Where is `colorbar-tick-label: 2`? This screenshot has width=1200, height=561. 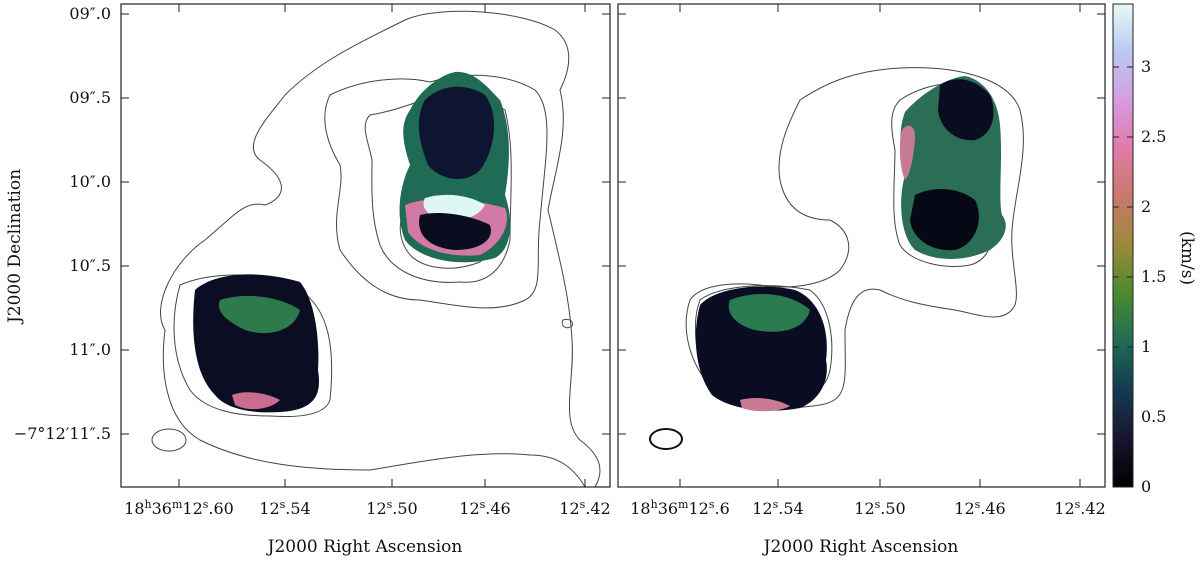 colorbar-tick-label: 2 is located at coordinates (1146, 206).